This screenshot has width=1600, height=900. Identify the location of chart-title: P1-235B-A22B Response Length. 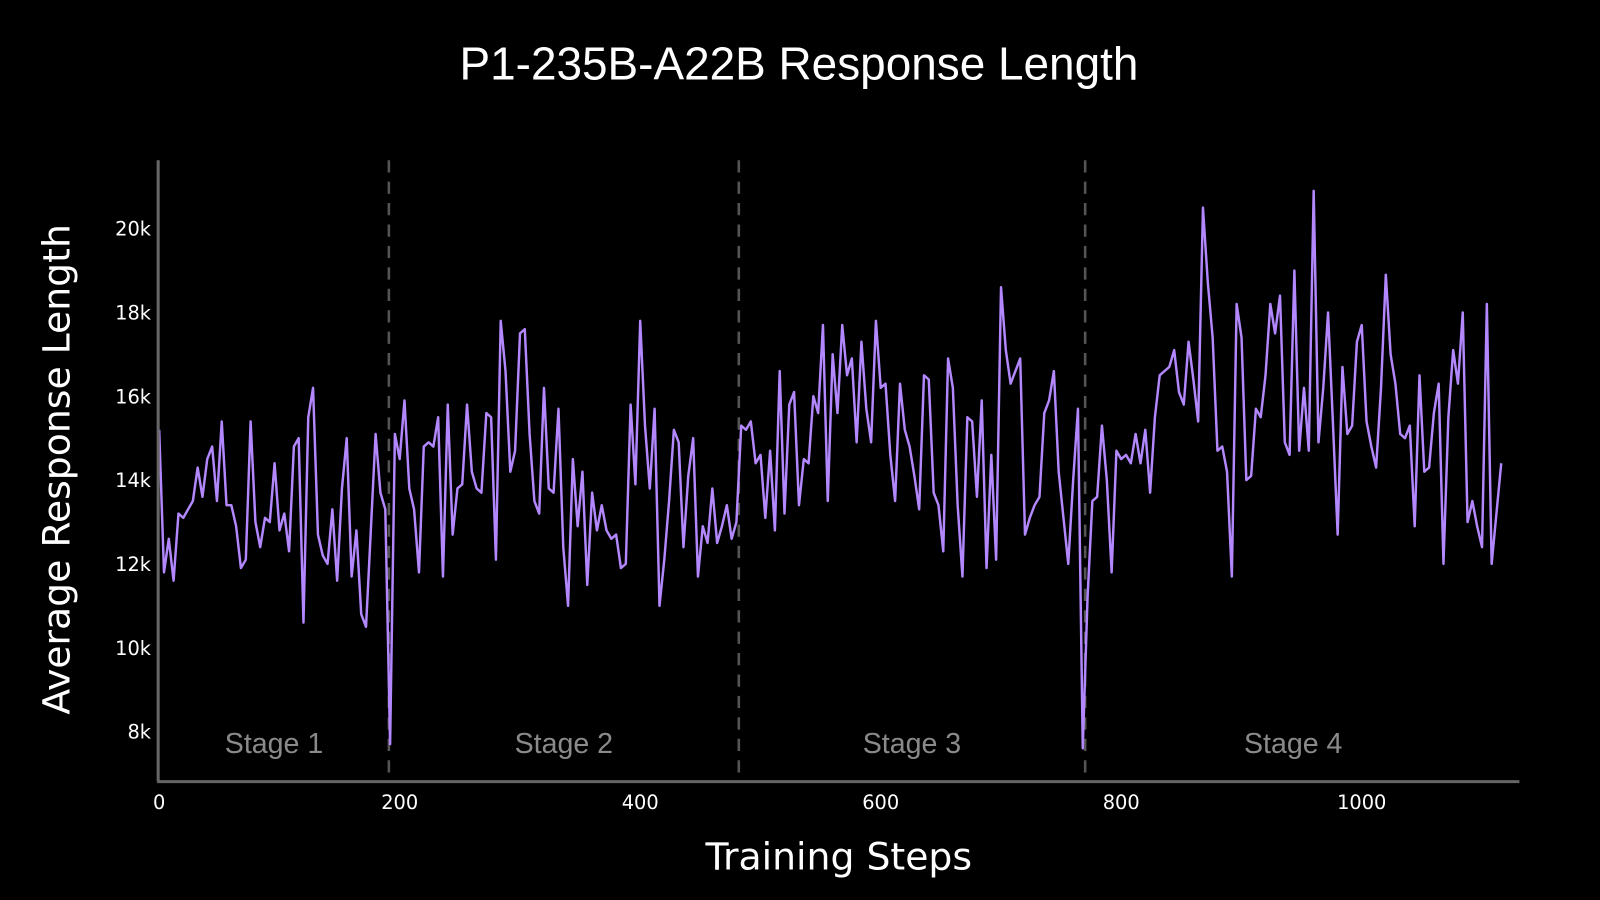
(799, 64).